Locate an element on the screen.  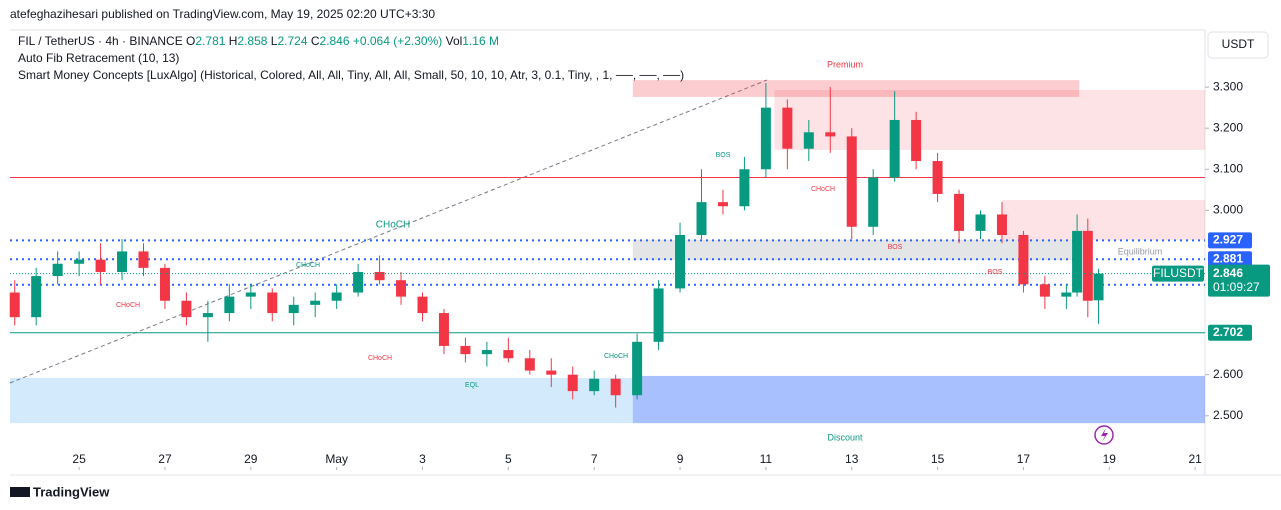
last-price-label: 2.846 is located at coordinates (1228, 273).